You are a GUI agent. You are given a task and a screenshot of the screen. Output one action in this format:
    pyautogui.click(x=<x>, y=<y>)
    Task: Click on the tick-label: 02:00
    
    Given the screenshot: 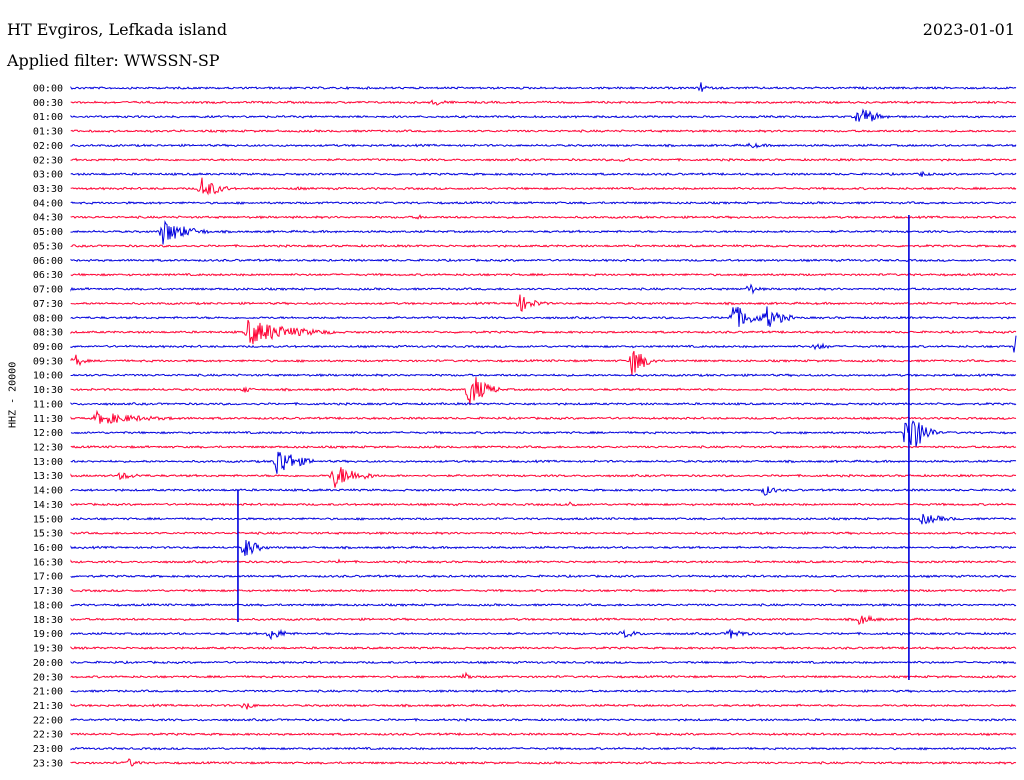 What is the action you would take?
    pyautogui.click(x=48, y=146)
    